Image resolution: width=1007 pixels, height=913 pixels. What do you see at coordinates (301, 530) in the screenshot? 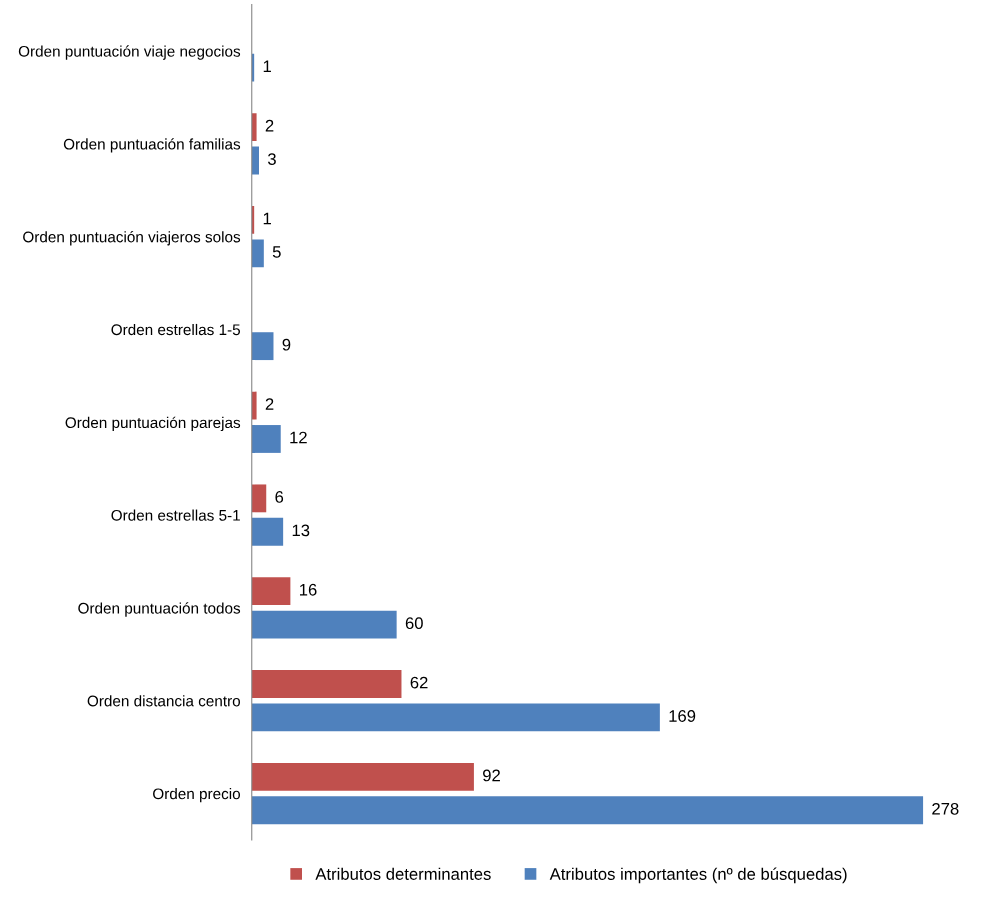
I see `data-label: 13` at bounding box center [301, 530].